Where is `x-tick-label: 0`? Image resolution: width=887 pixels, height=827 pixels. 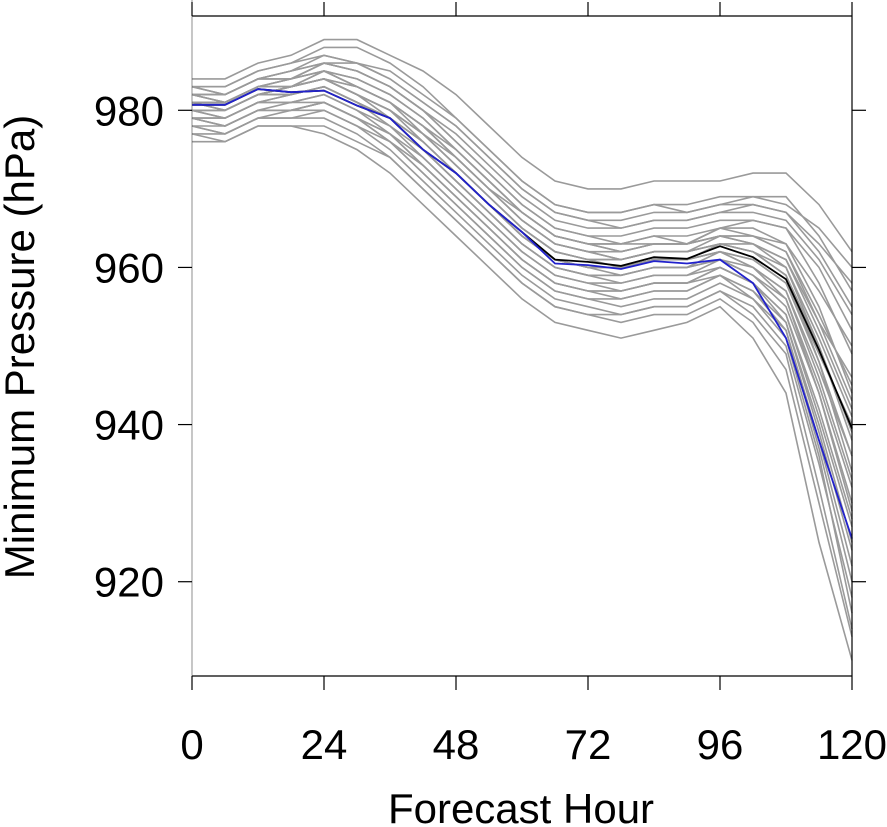
x-tick-label: 0 is located at coordinates (191, 744).